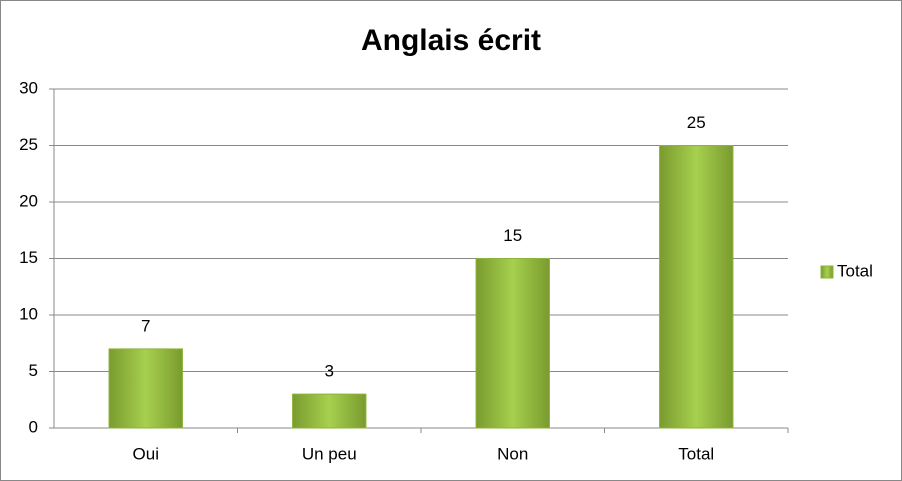  I want to click on x-tick-label: Un peu, so click(329, 453).